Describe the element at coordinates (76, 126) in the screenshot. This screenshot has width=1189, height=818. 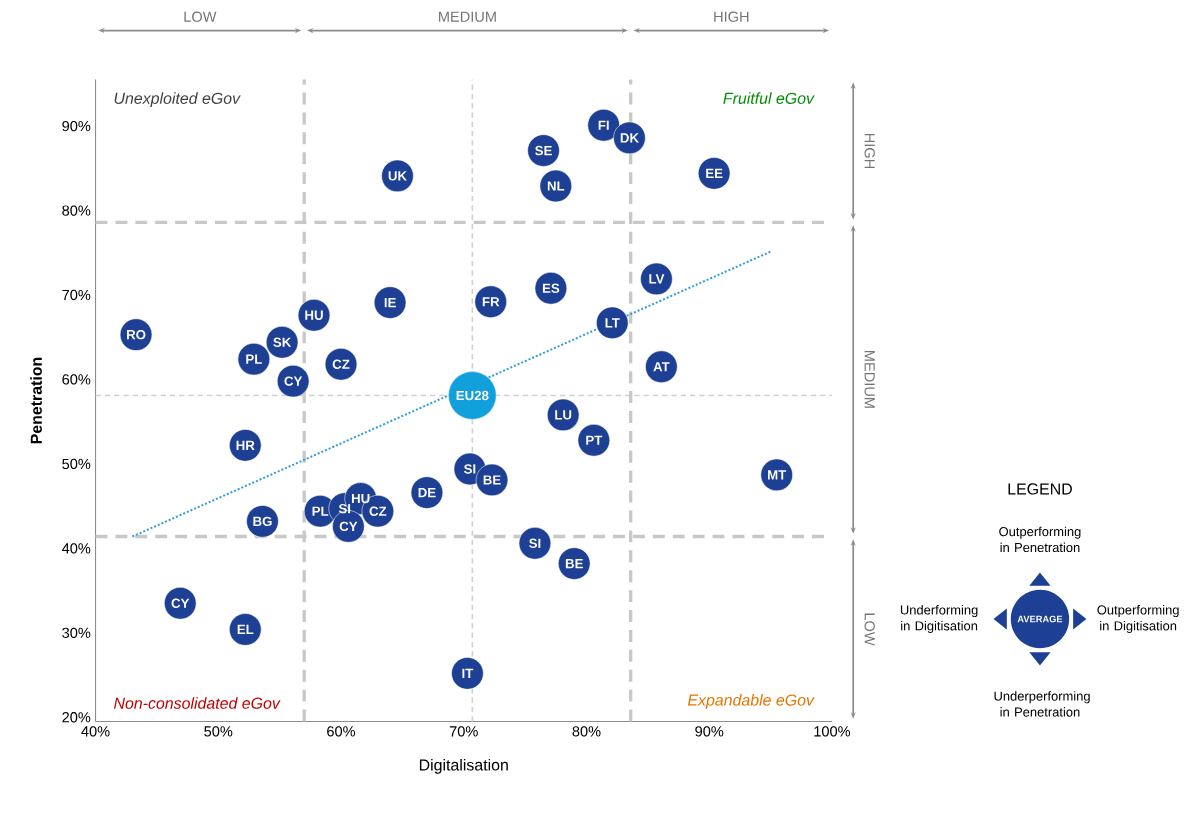
I see `y-tick-label: 90%` at that location.